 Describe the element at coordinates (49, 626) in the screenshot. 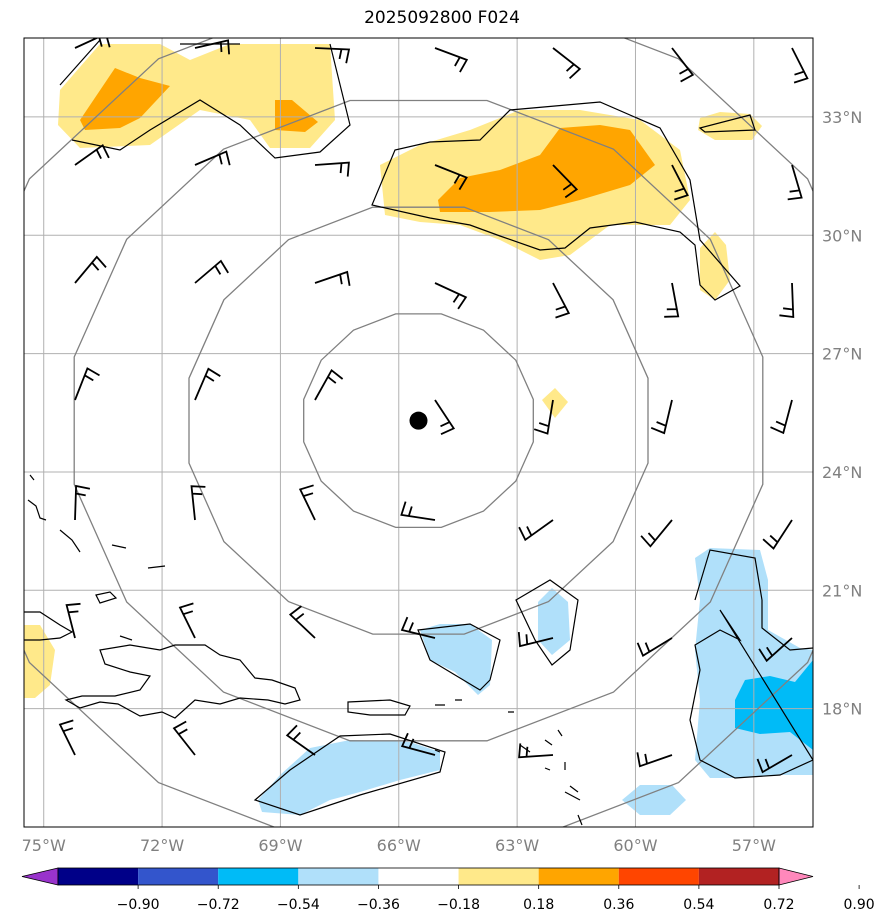

I see `coastline-cuba` at that location.